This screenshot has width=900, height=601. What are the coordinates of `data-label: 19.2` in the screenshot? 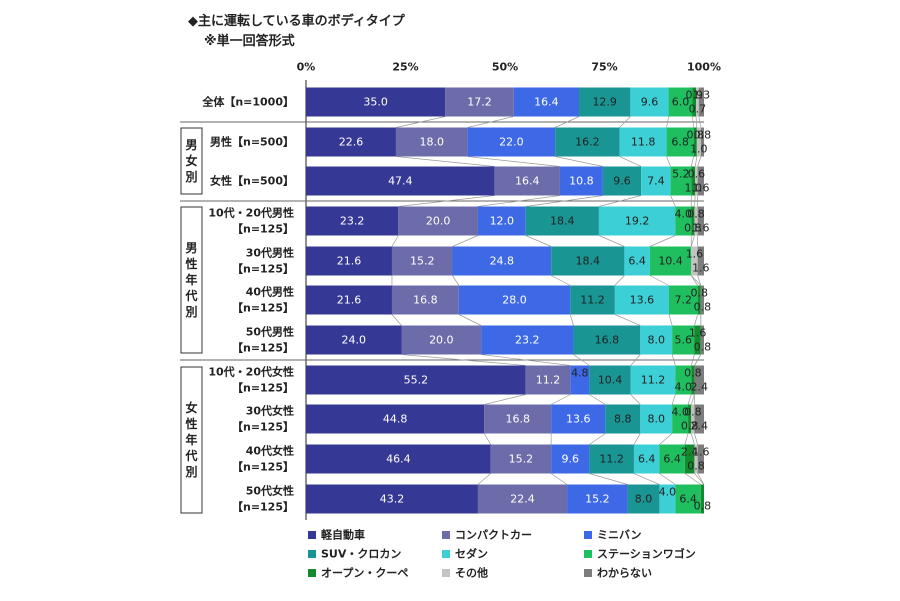 It's located at (637, 221).